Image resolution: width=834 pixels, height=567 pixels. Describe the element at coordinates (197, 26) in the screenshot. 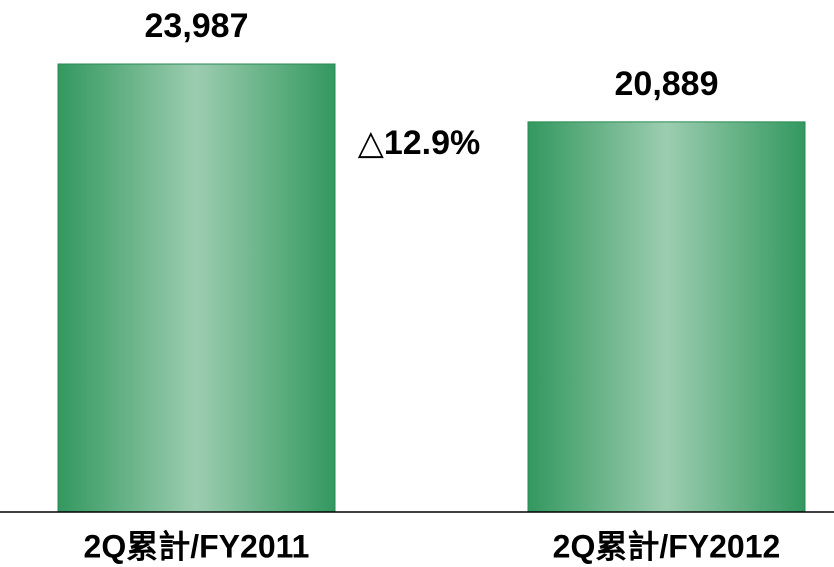

I see `value-label: 23,987` at that location.